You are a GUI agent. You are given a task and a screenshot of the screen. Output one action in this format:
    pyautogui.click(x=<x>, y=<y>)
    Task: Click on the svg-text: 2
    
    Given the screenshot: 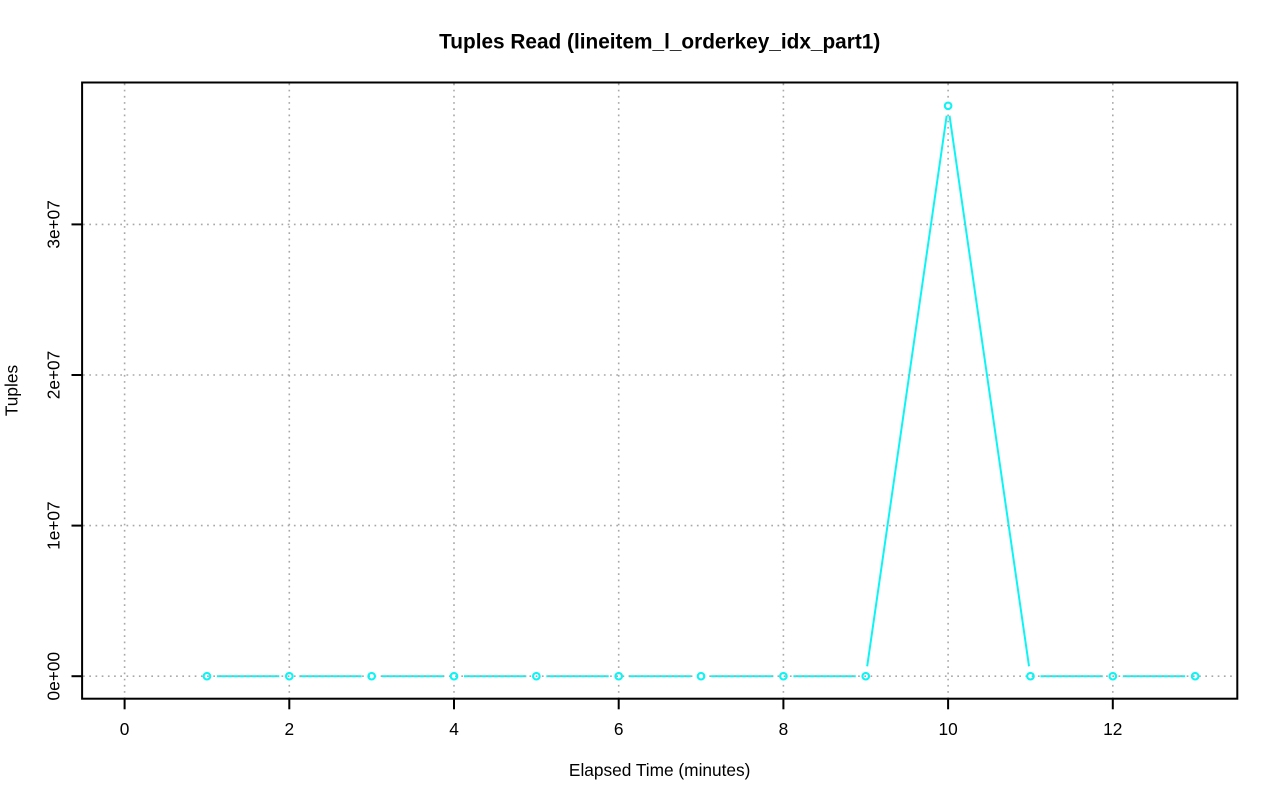 What is the action you would take?
    pyautogui.click(x=289, y=729)
    